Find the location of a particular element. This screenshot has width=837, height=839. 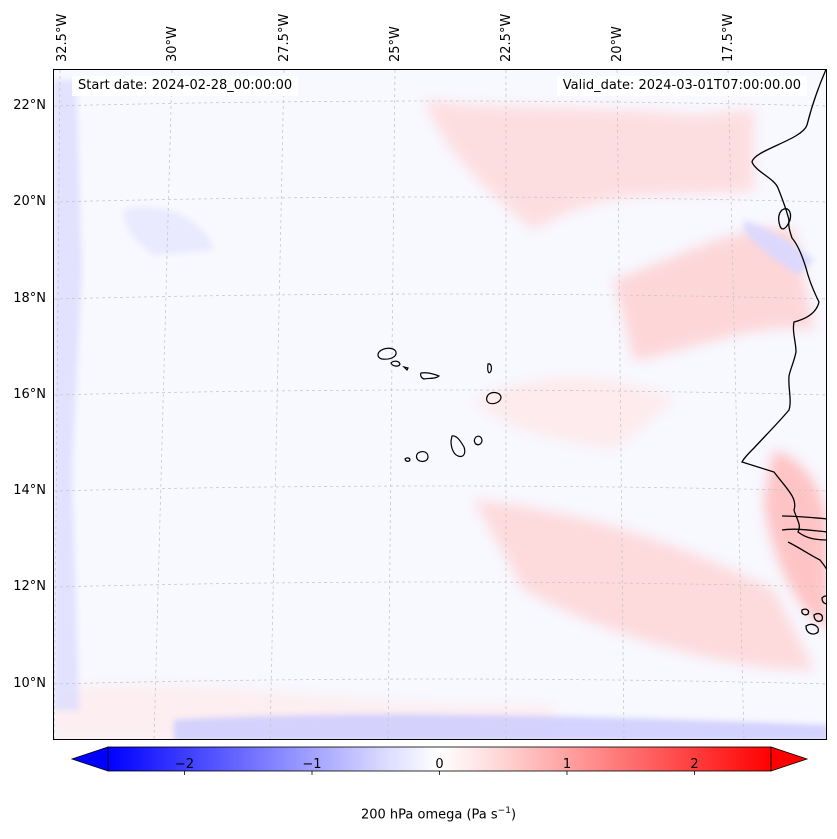

lon-label-20w: 20°W is located at coordinates (617, 44).